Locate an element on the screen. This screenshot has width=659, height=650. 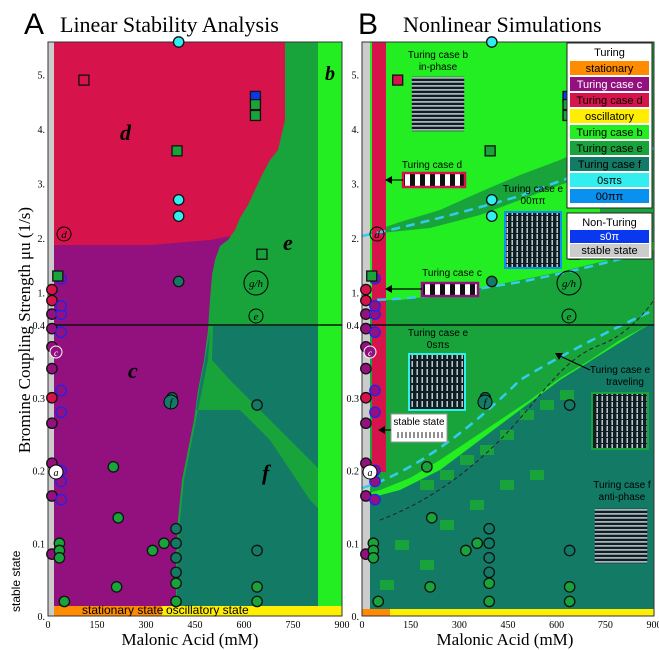
legend-label: Turing case e is located at coordinates (609, 149).